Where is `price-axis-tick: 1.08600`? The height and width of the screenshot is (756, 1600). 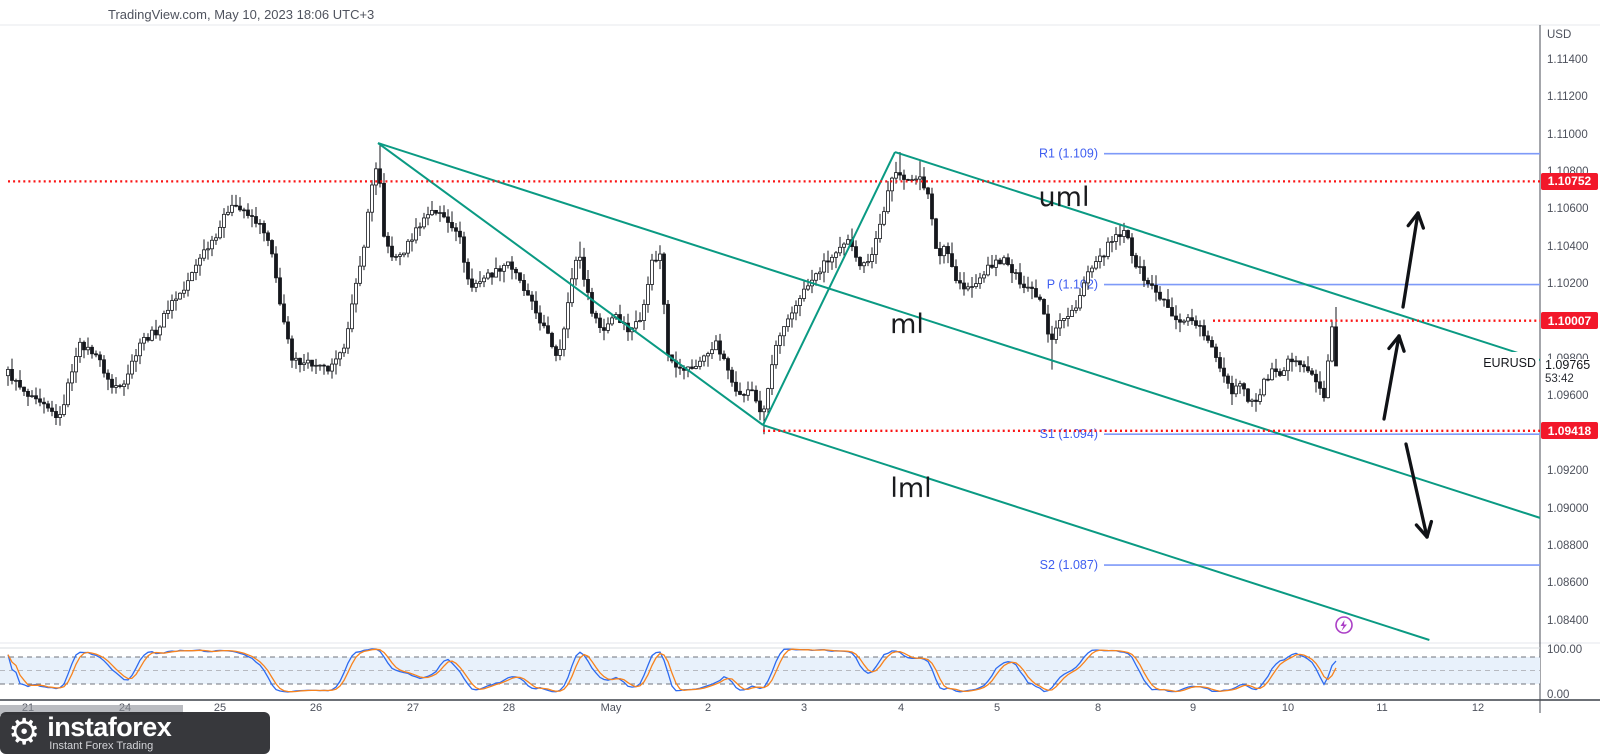
price-axis-tick: 1.08600 is located at coordinates (1568, 583).